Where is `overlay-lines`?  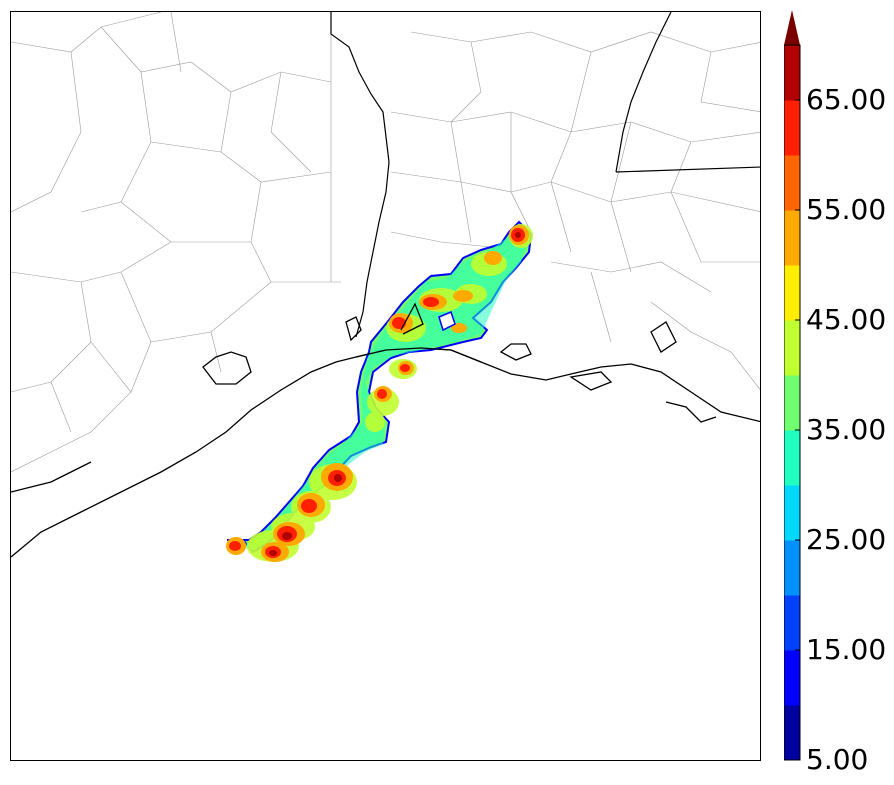 overlay-lines is located at coordinates (418, 332).